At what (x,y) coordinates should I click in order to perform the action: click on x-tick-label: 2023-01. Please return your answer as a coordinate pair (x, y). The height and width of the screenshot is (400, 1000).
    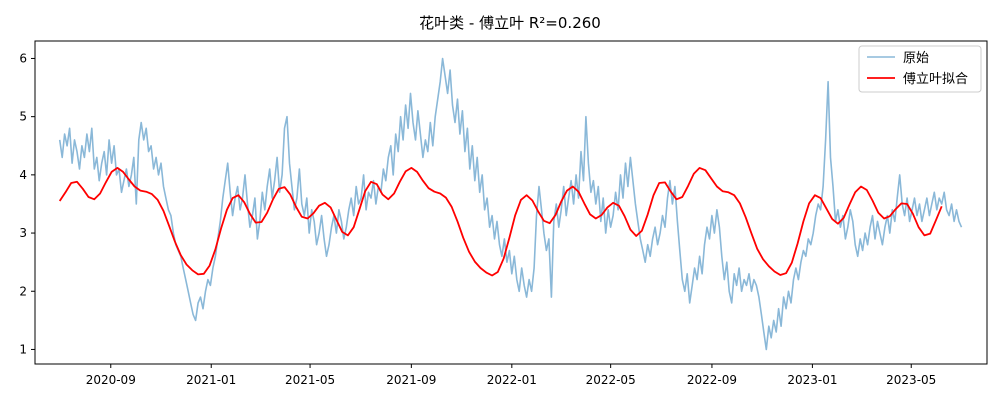
    Looking at the image, I should click on (812, 380).